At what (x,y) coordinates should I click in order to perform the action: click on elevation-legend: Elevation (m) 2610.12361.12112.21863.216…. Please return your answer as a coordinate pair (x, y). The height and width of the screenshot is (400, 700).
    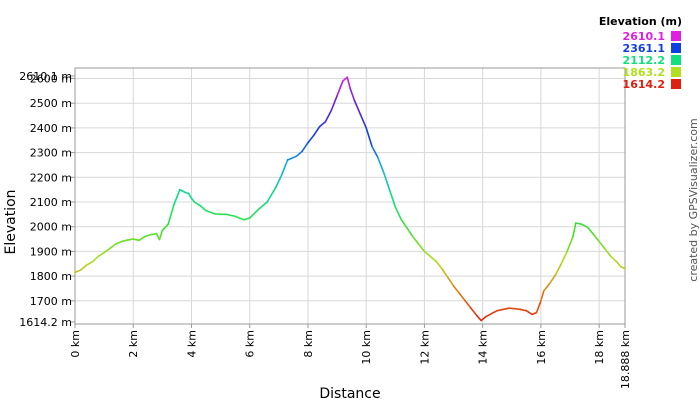
    Looking at the image, I should click on (640, 53).